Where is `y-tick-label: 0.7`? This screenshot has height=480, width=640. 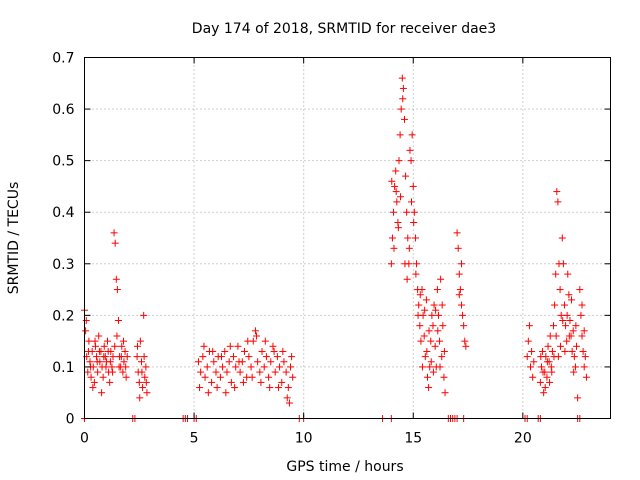
y-tick-label: 0.7 is located at coordinates (63, 59).